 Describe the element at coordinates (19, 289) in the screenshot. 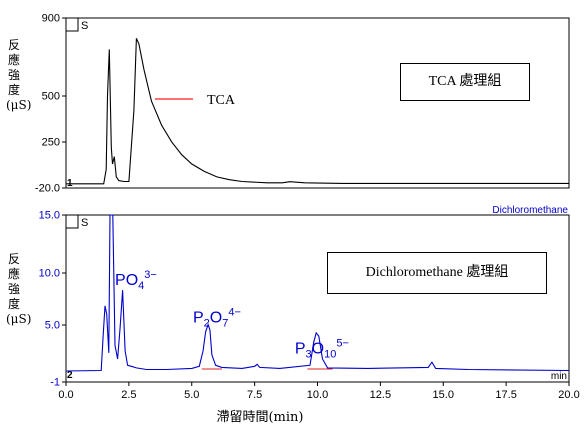

I see `bottom-y-axis-label: 反應強度(μS)` at that location.